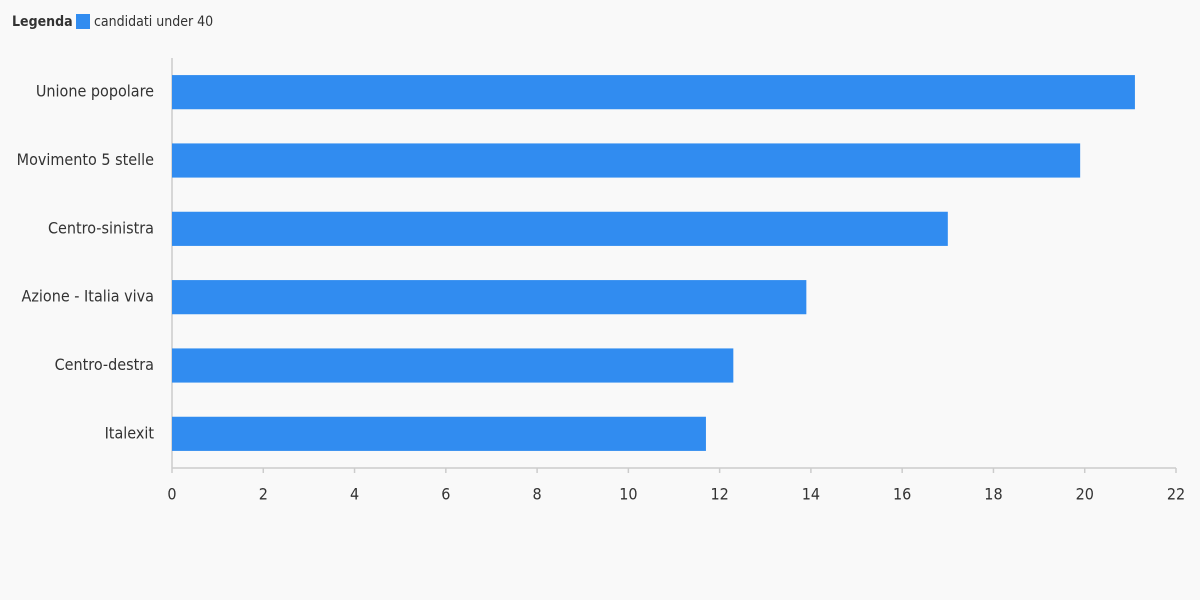 This screenshot has height=600, width=1200. What do you see at coordinates (902, 494) in the screenshot?
I see `x-tick-label: 16` at bounding box center [902, 494].